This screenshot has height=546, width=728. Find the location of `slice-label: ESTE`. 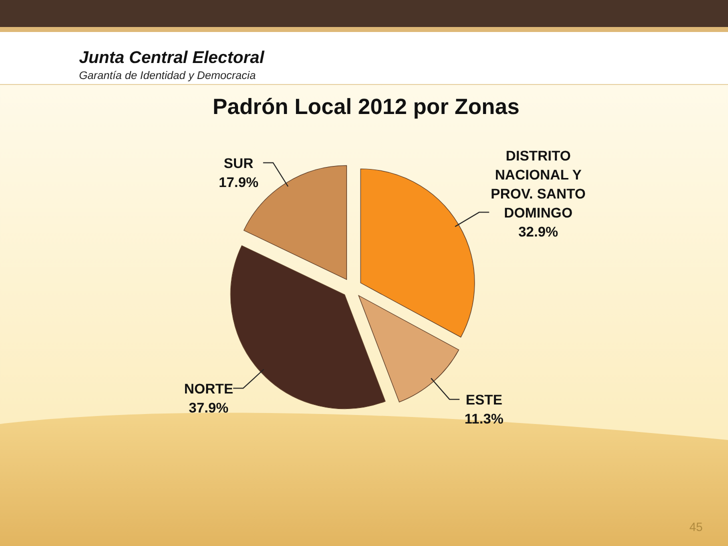

slice-label: ESTE is located at coordinates (484, 399).